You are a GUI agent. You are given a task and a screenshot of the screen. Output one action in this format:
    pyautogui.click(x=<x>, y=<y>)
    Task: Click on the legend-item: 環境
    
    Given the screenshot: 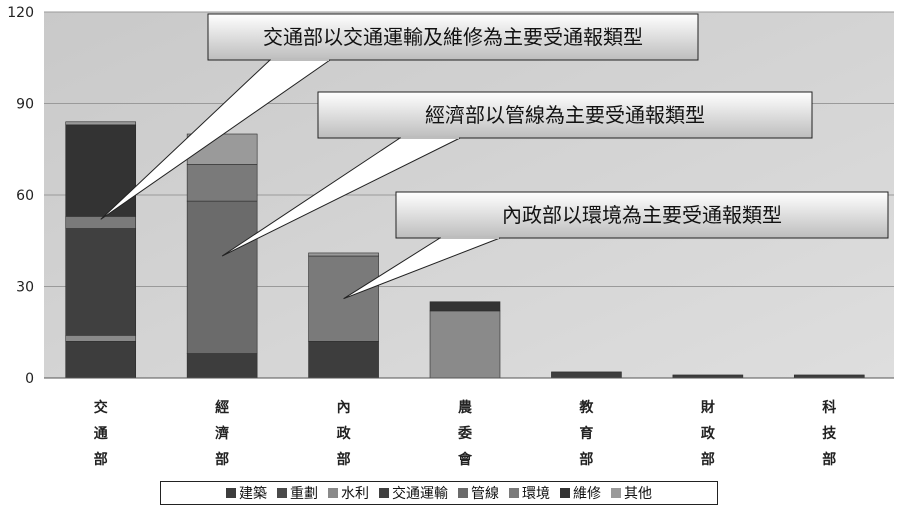 What is the action you would take?
    pyautogui.click(x=529, y=493)
    